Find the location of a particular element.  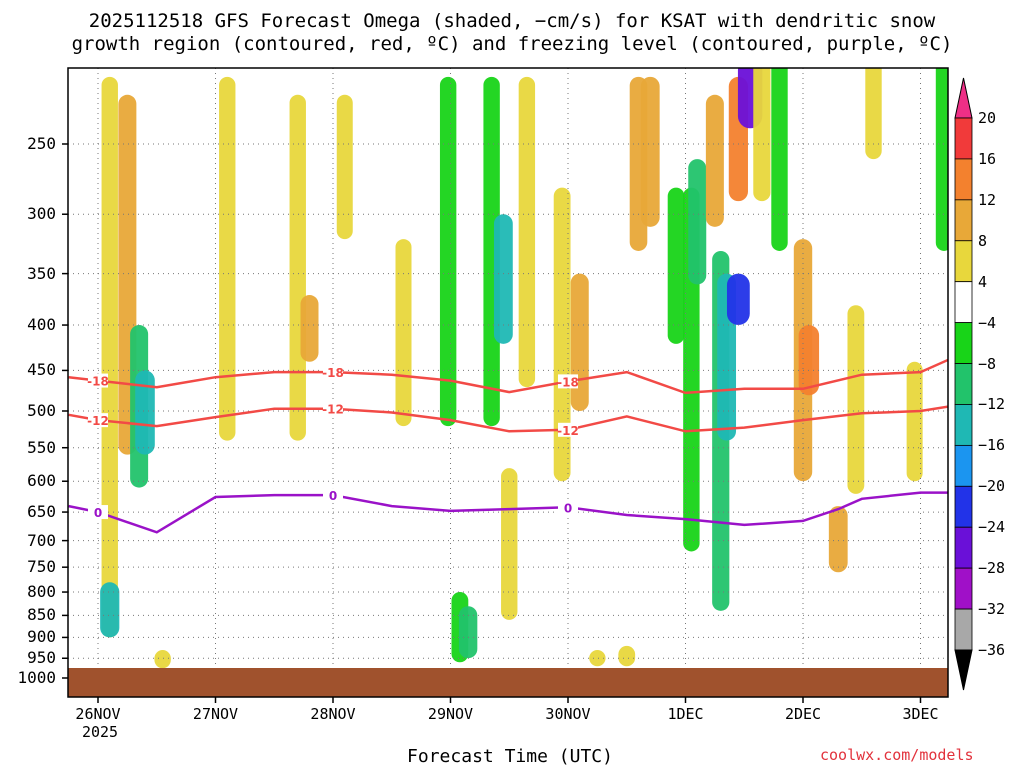

y-tick-label: 500 is located at coordinates (41, 410).